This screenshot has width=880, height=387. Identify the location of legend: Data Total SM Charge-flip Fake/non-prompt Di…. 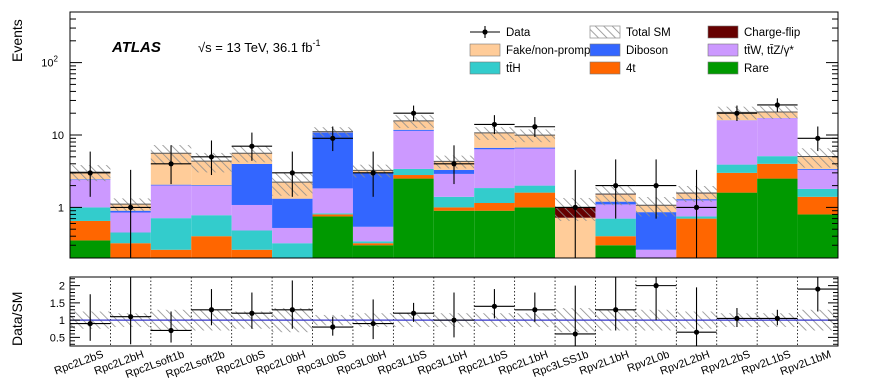
(634, 50).